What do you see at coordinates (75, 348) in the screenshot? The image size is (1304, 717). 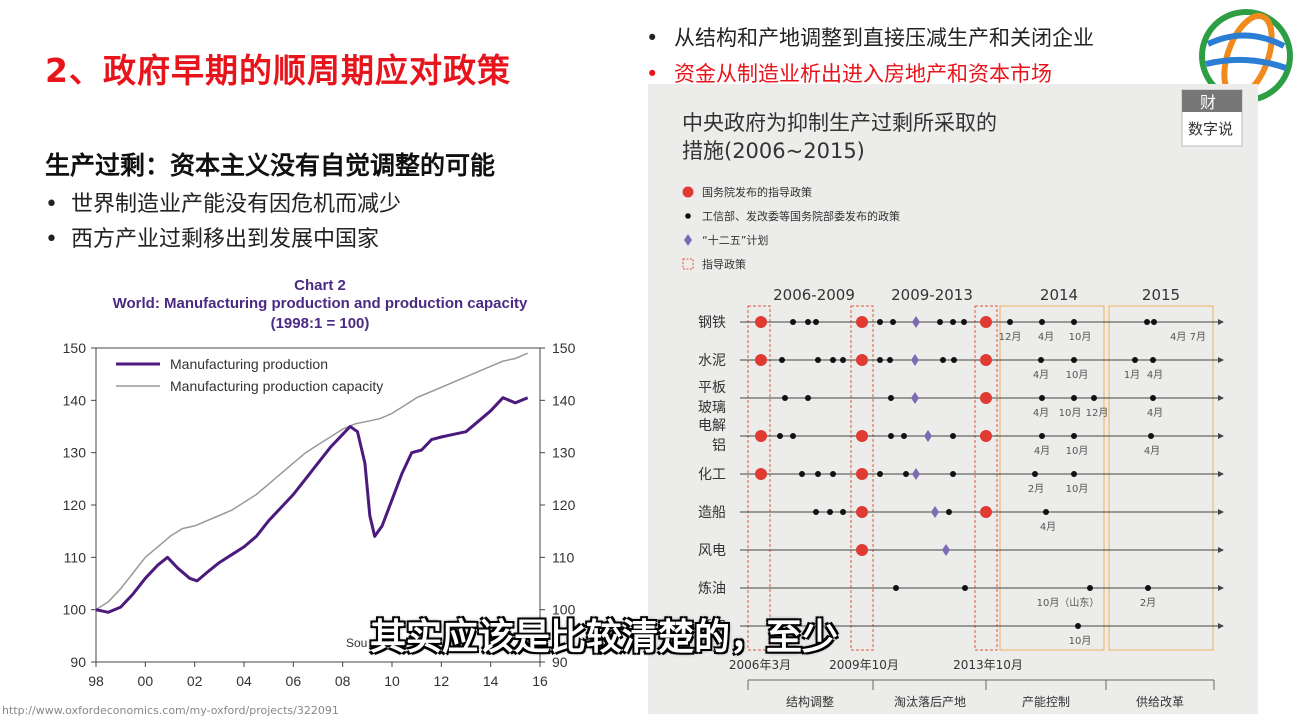 I see `y-tick-label: 150` at bounding box center [75, 348].